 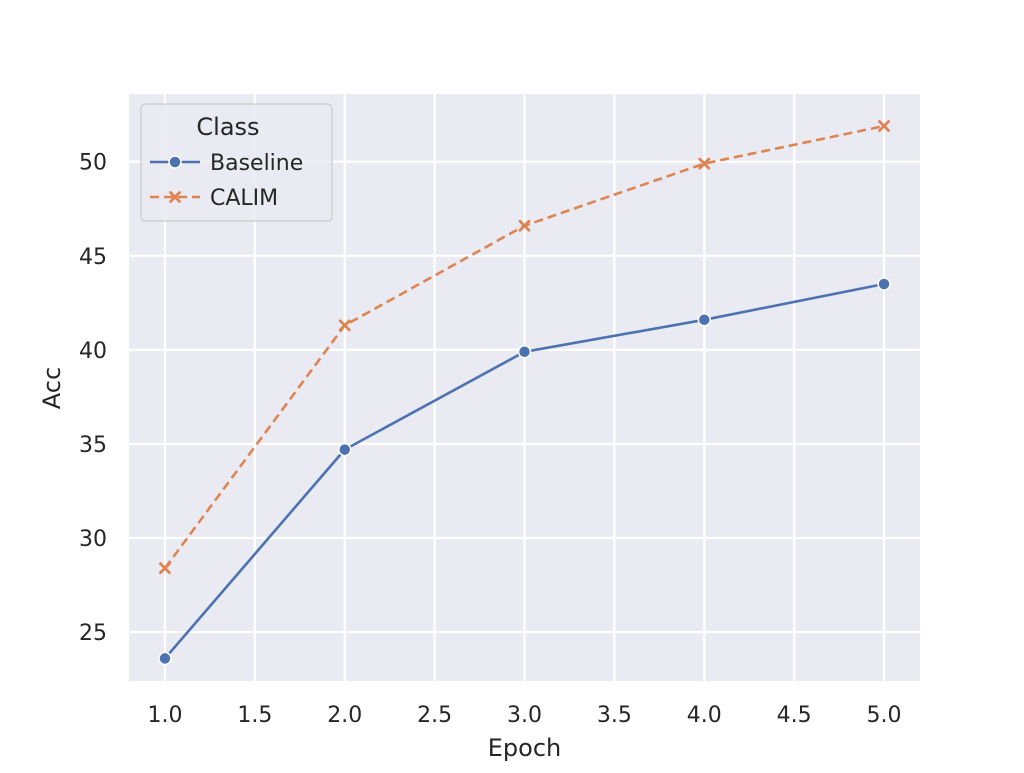 What do you see at coordinates (434, 715) in the screenshot?
I see `x-tick-label: 2.5` at bounding box center [434, 715].